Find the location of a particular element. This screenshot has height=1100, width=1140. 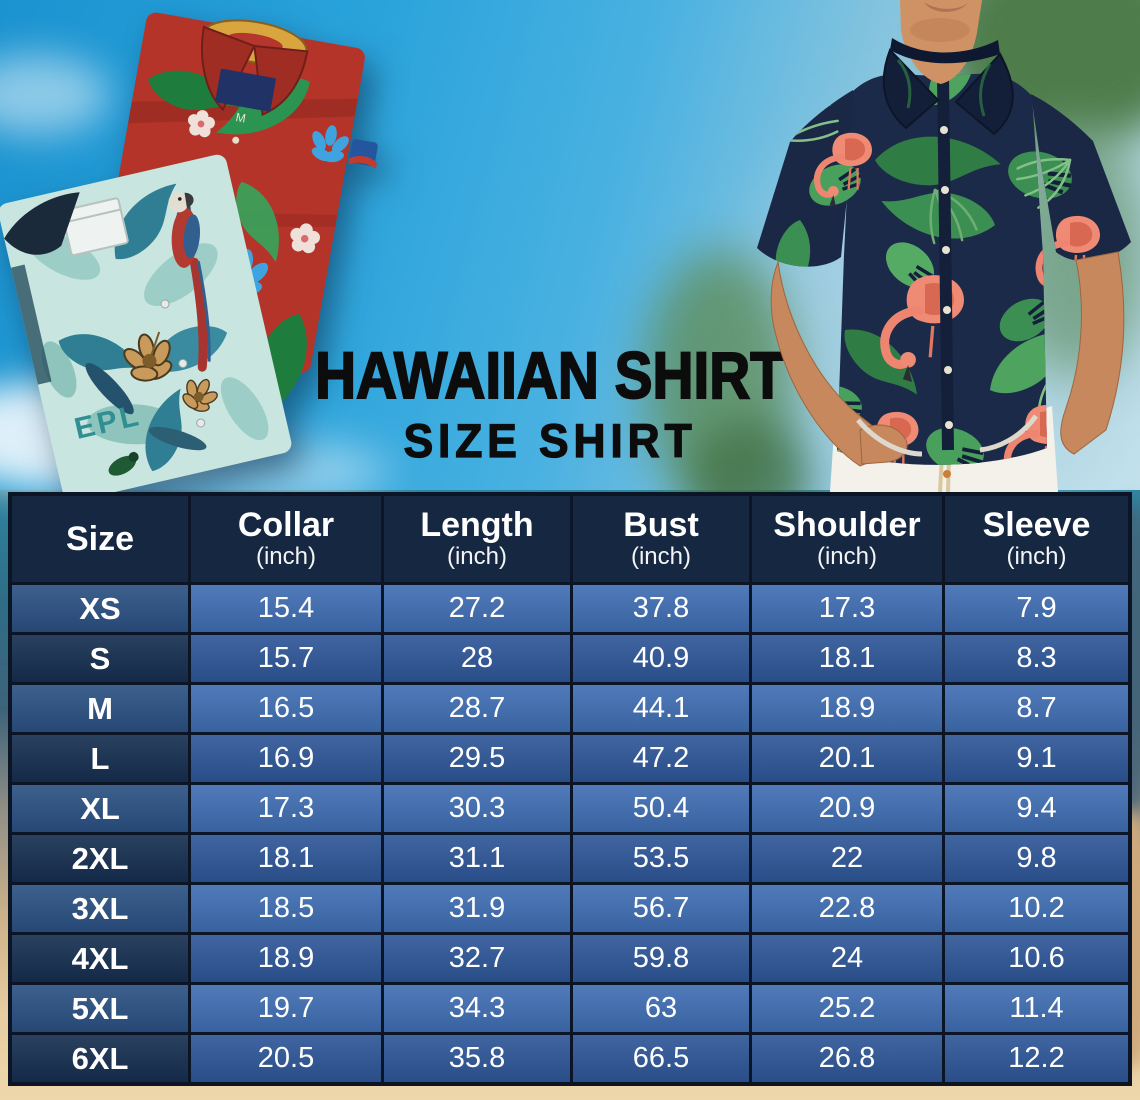

measurement-cell: 28.7 is located at coordinates (477, 708).